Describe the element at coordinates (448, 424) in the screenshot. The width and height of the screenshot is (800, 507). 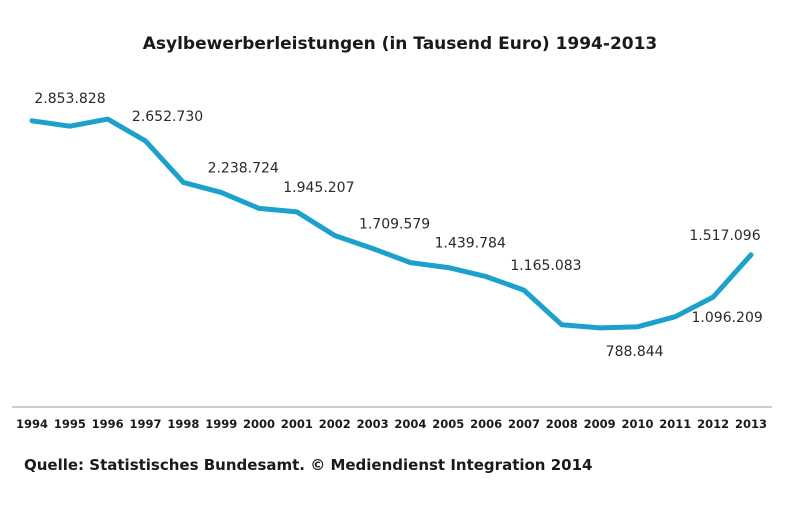
I see `x-tick-label: 2005` at that location.